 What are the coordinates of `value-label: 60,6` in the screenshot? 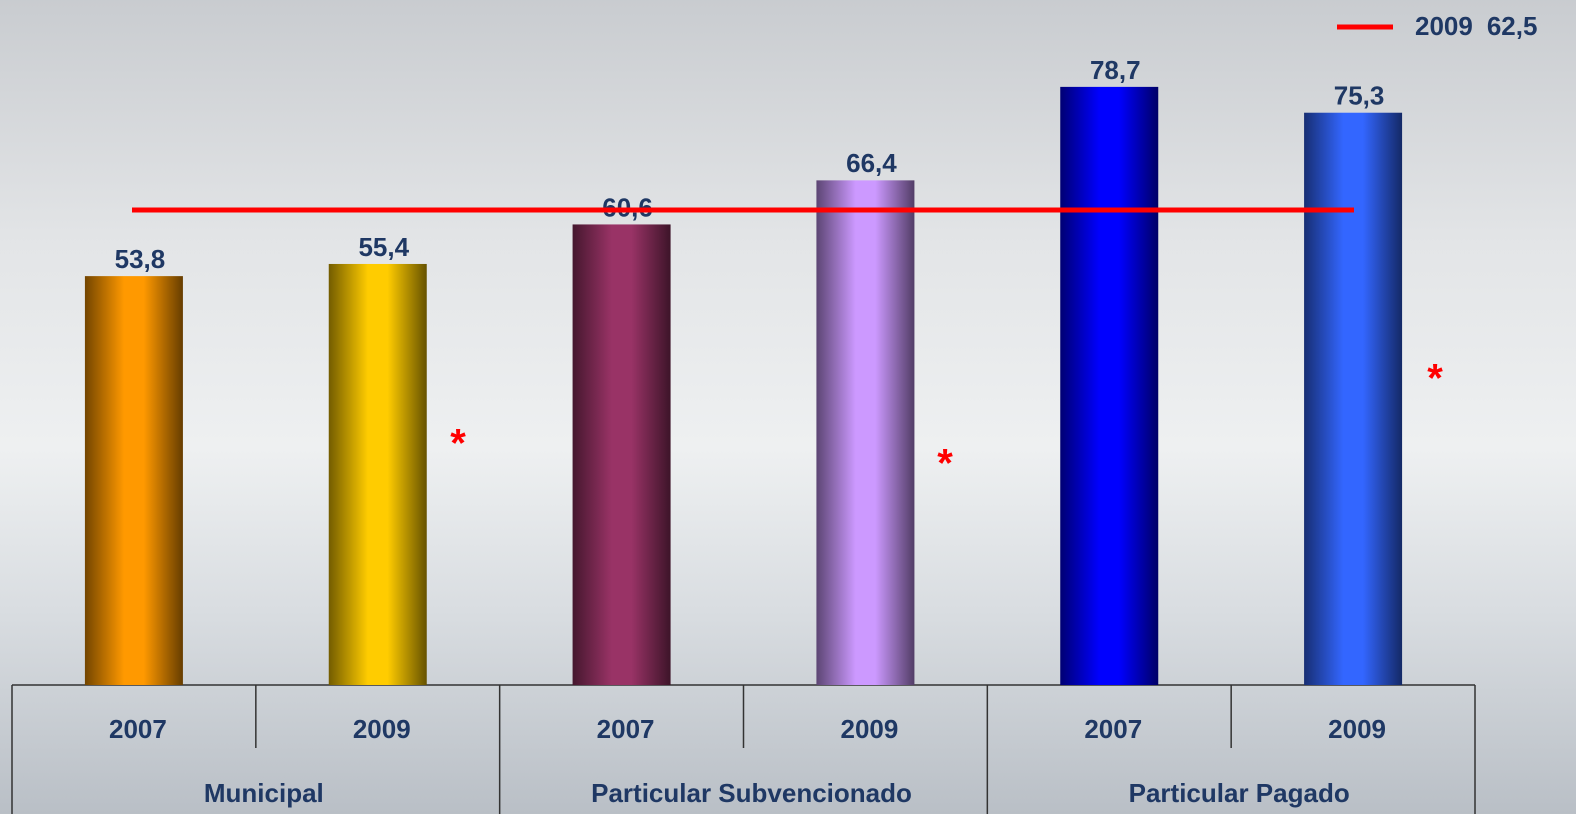 It's located at (627, 207).